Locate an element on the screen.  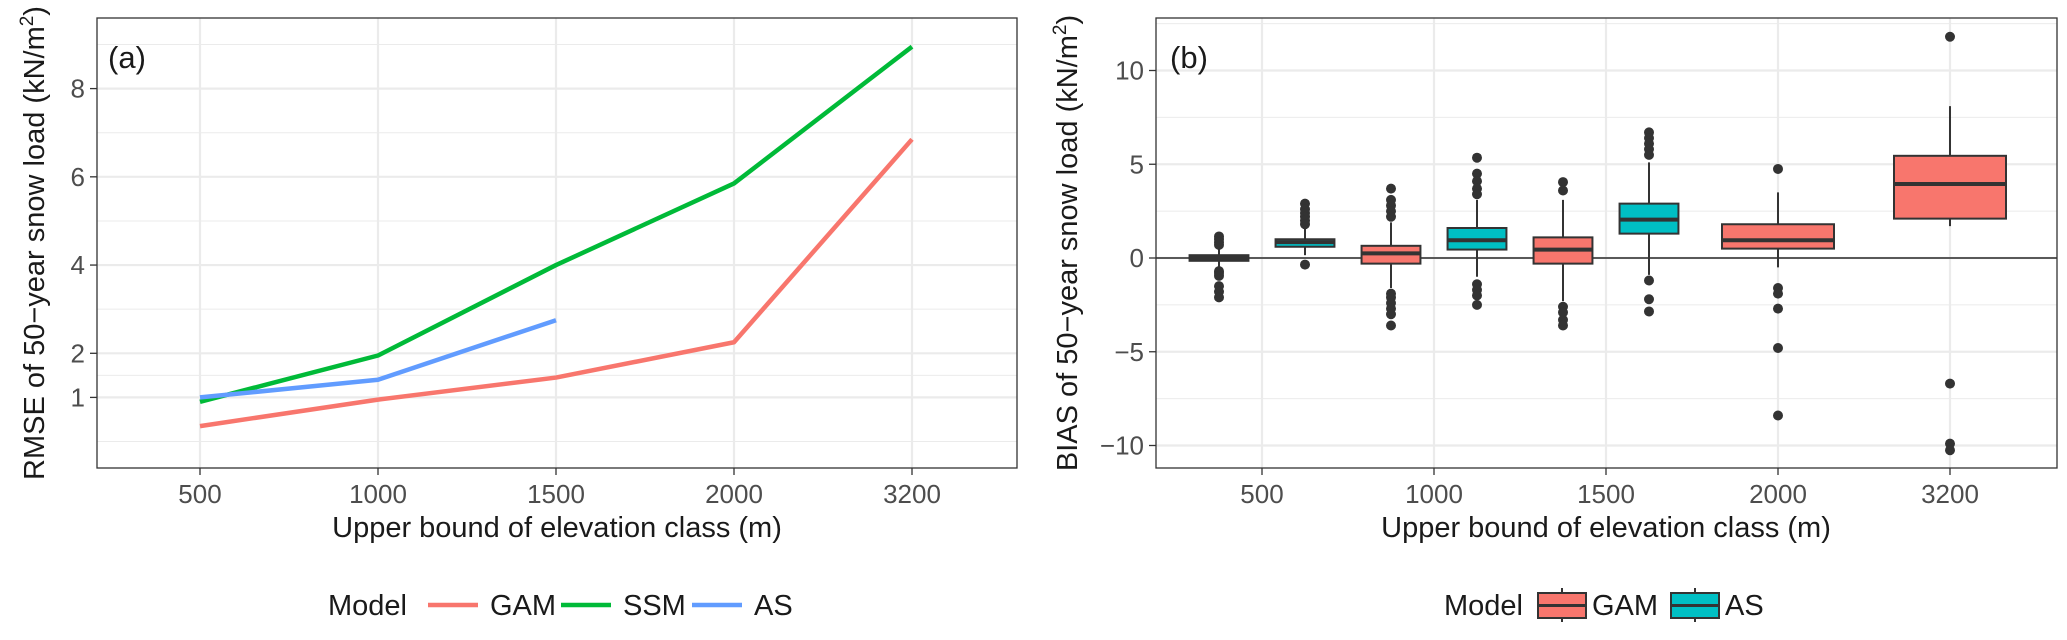
y-tick-label: 6 is located at coordinates (78, 177).